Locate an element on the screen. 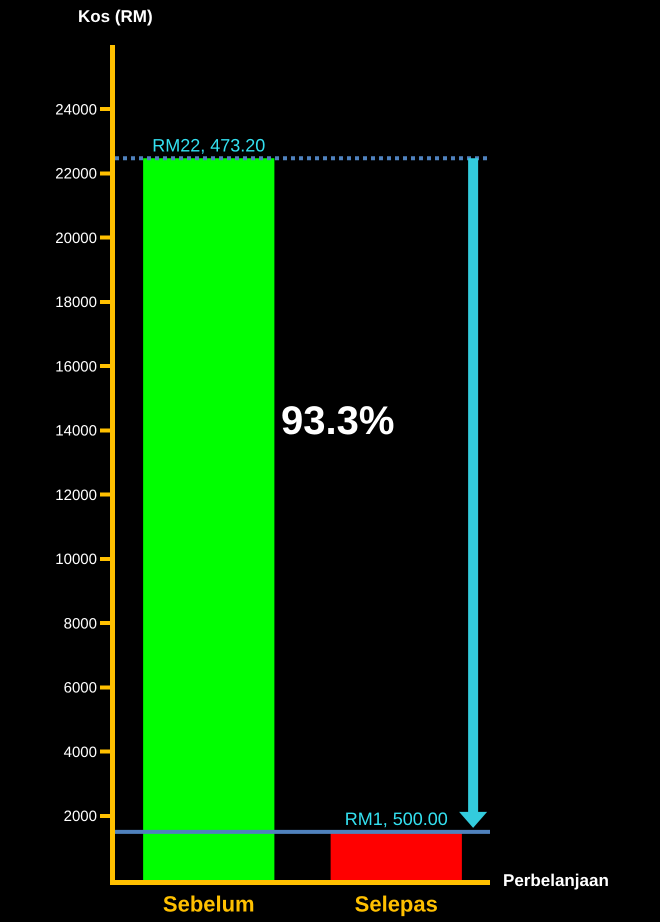 The height and width of the screenshot is (922, 660). y-tick-label: 6000 is located at coordinates (80, 688).